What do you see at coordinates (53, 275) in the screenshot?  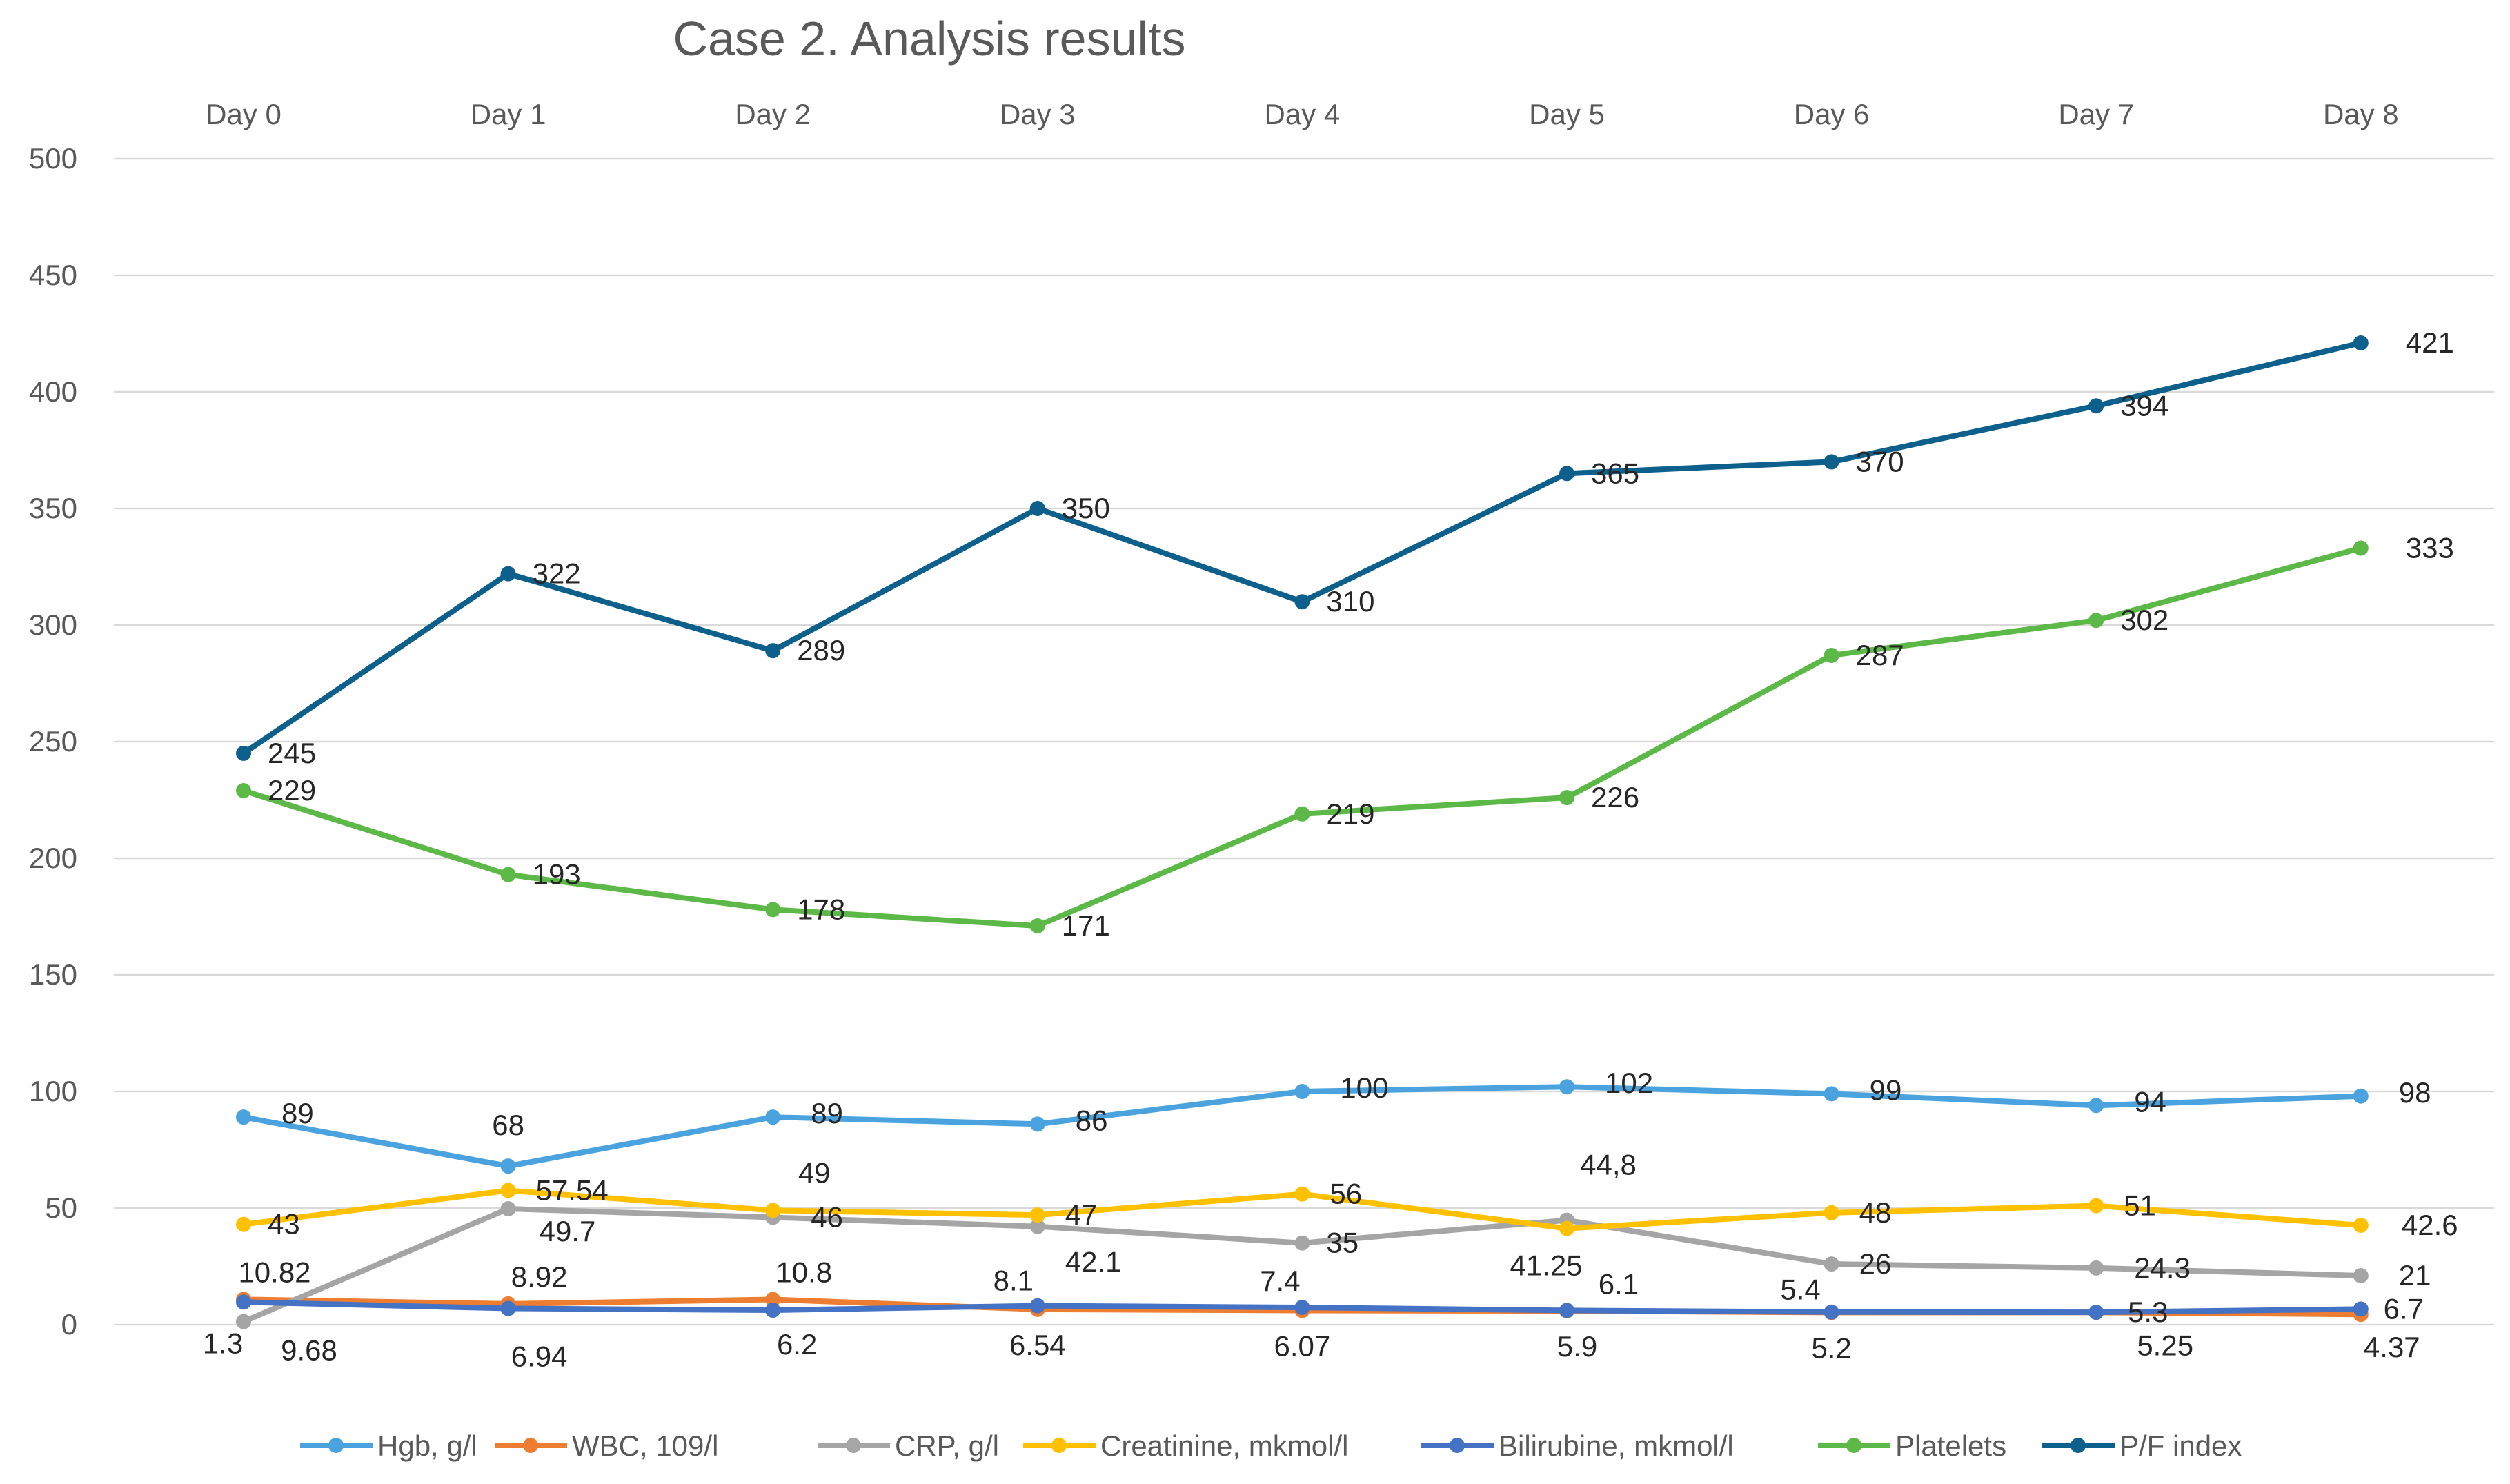 I see `y-tick-label: 450` at bounding box center [53, 275].